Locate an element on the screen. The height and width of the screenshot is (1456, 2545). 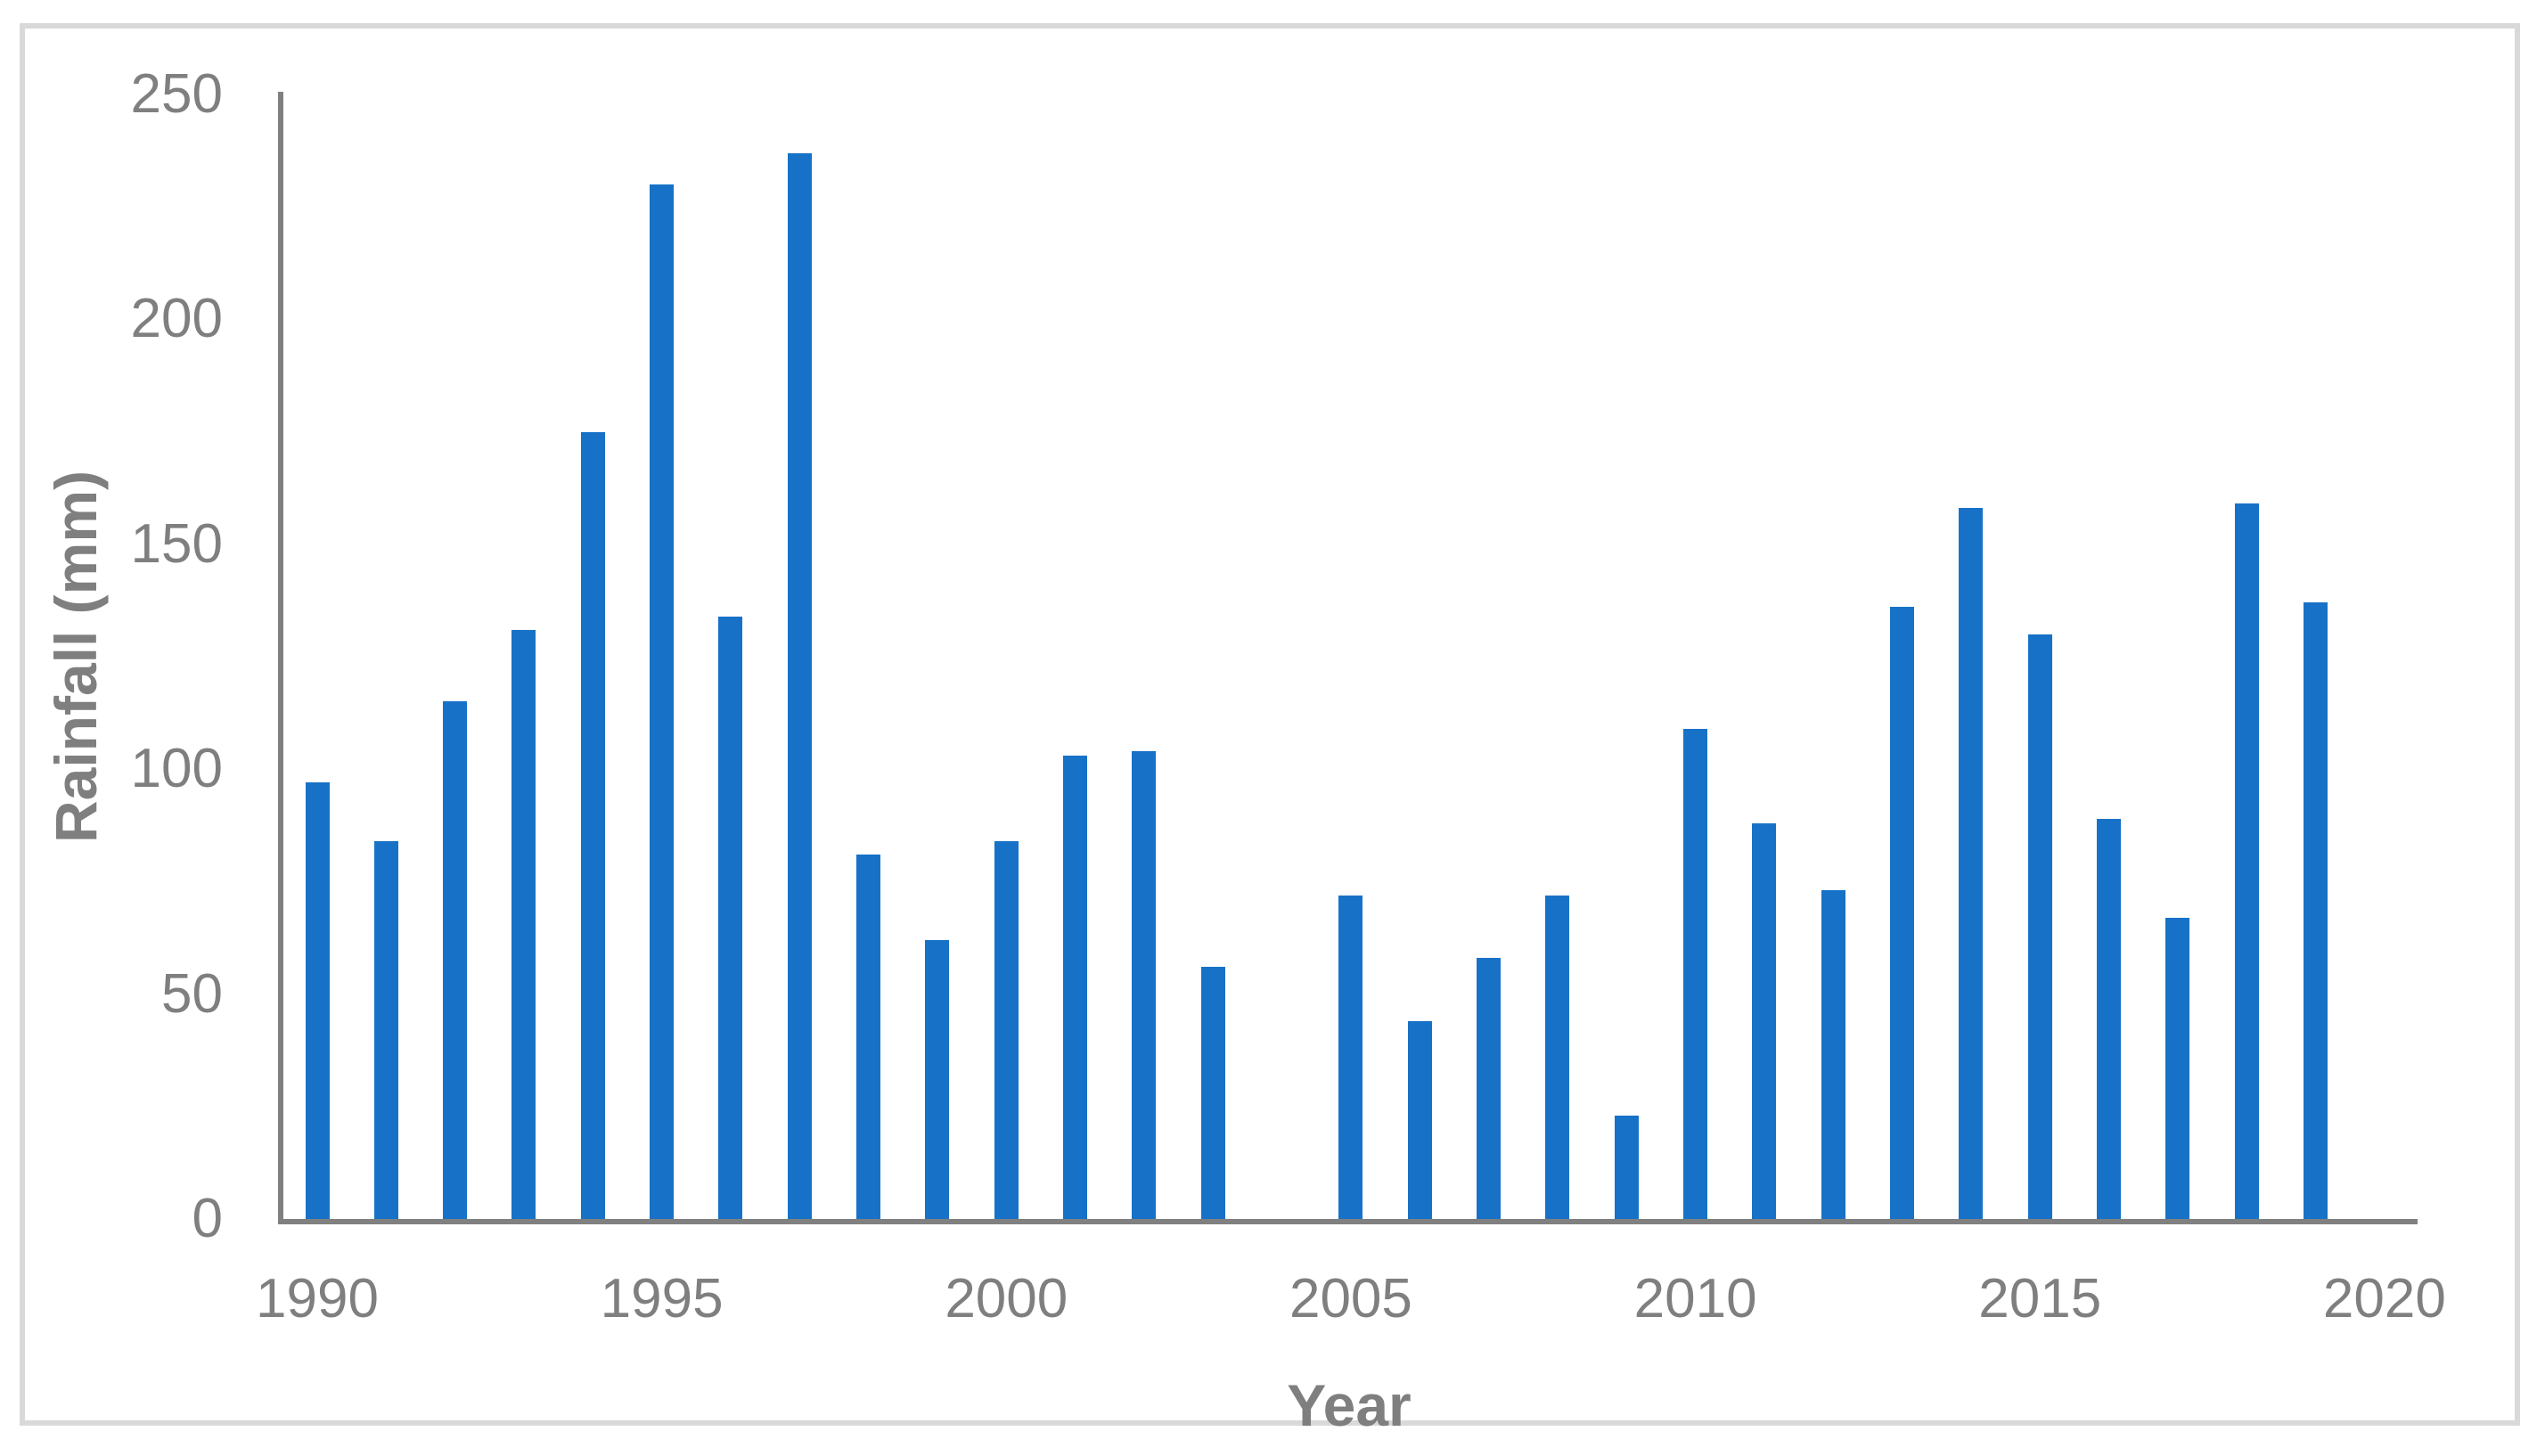
bar-1992 is located at coordinates (456, 960).